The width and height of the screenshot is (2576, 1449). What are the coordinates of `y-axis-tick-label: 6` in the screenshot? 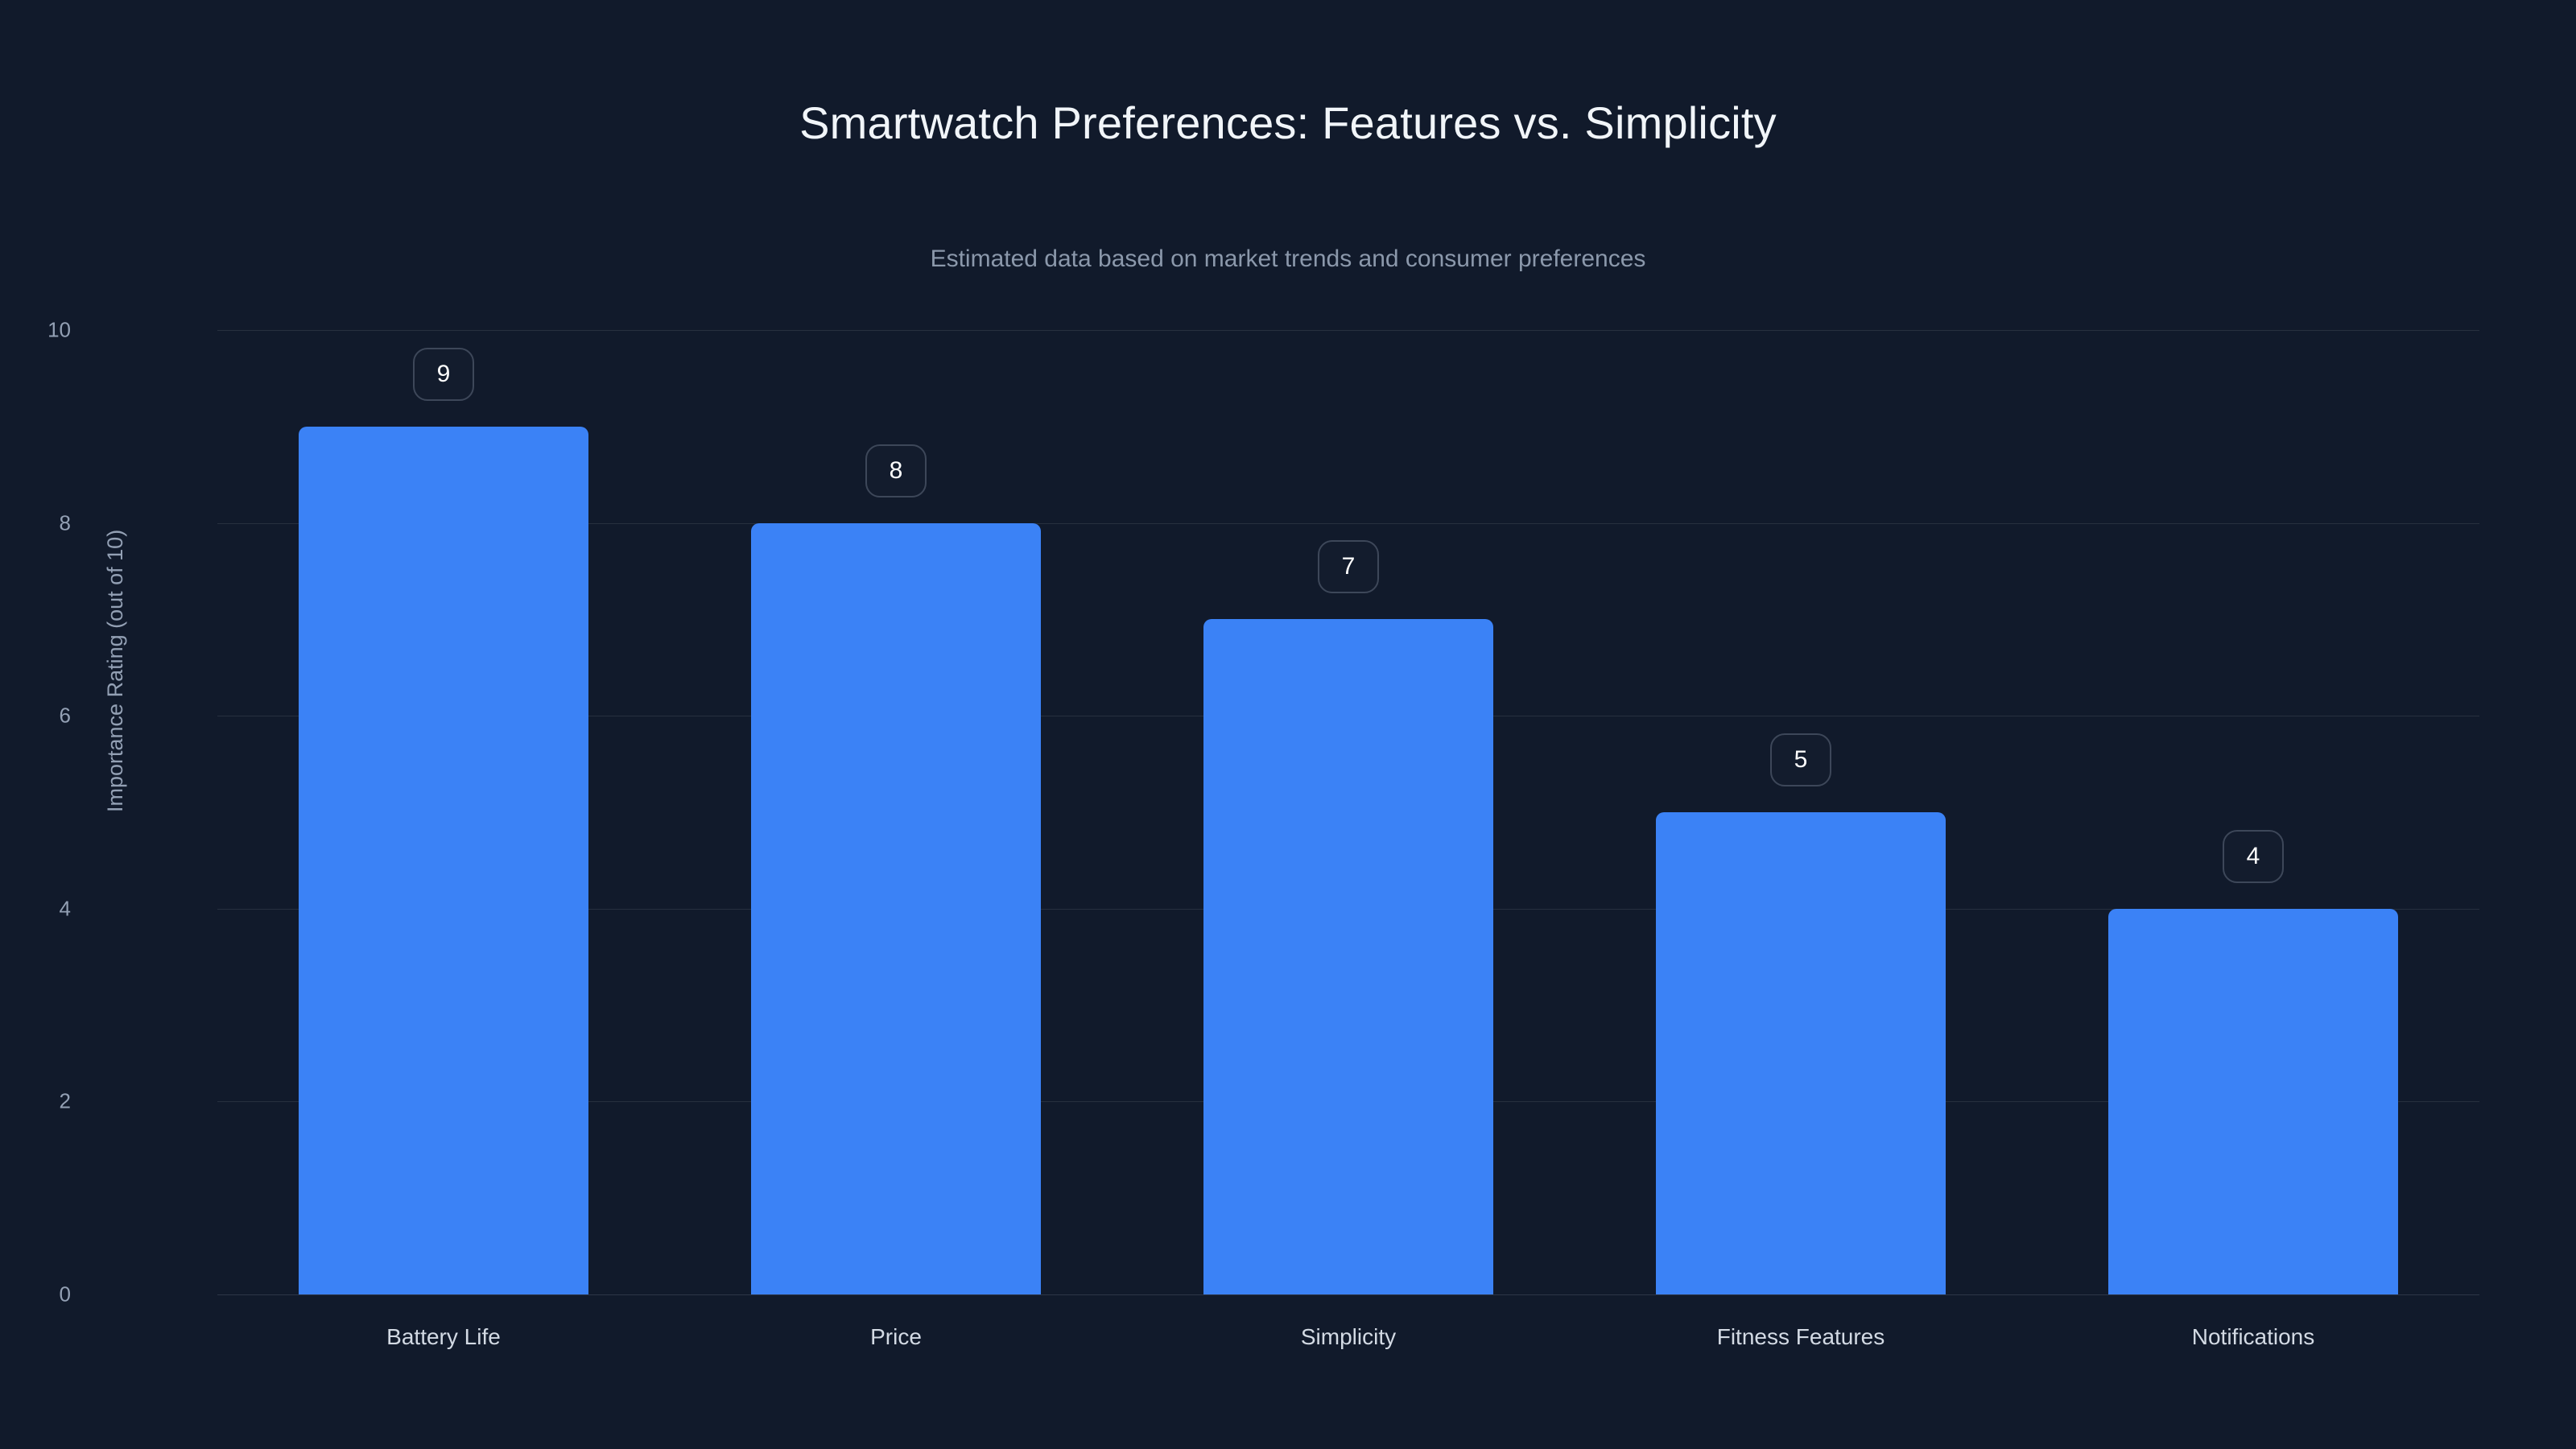 It's located at (65, 715).